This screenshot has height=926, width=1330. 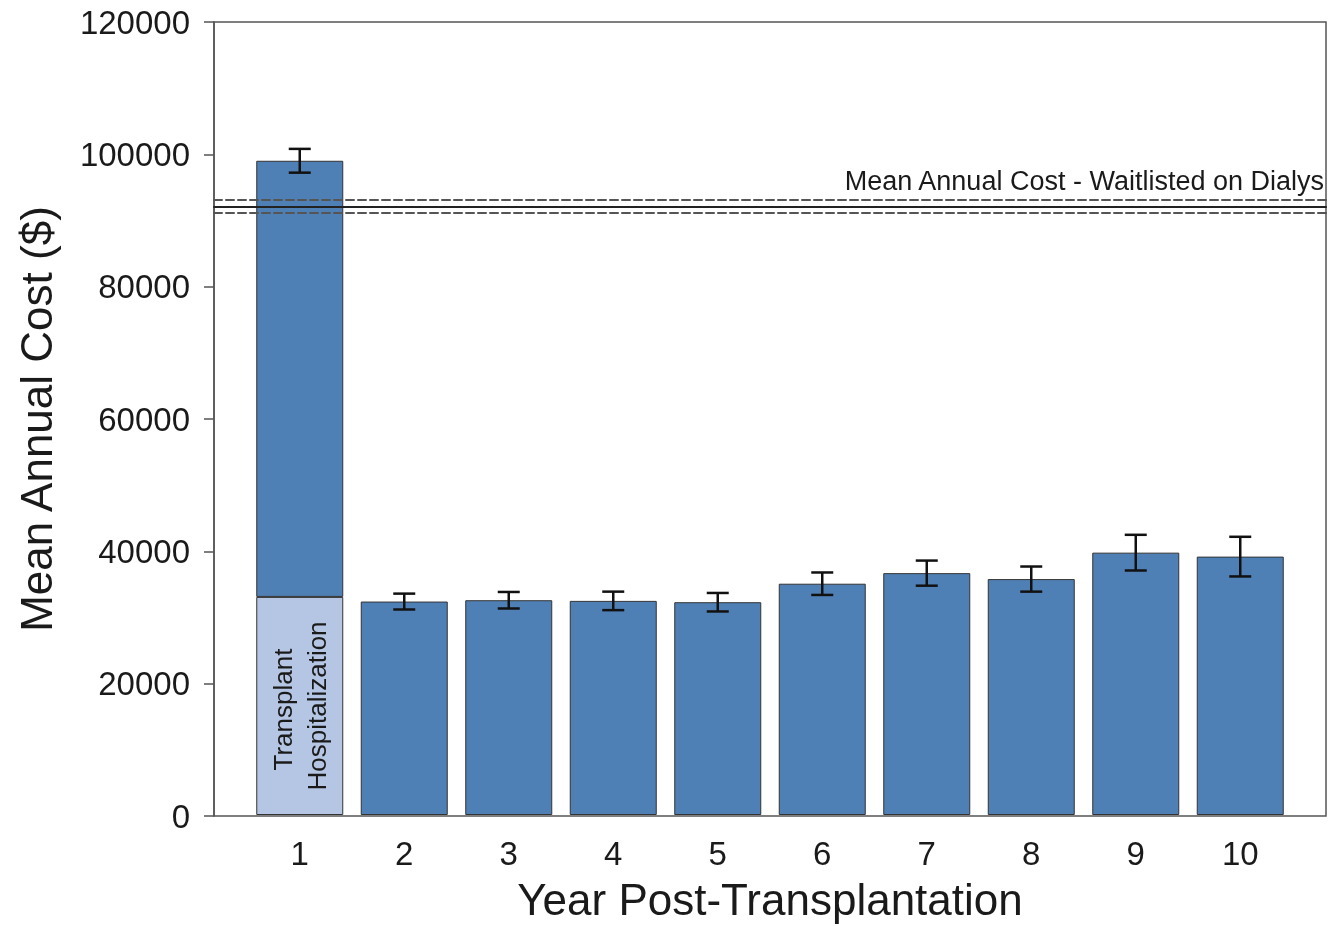 What do you see at coordinates (180, 816) in the screenshot?
I see `y-tick-label: 0` at bounding box center [180, 816].